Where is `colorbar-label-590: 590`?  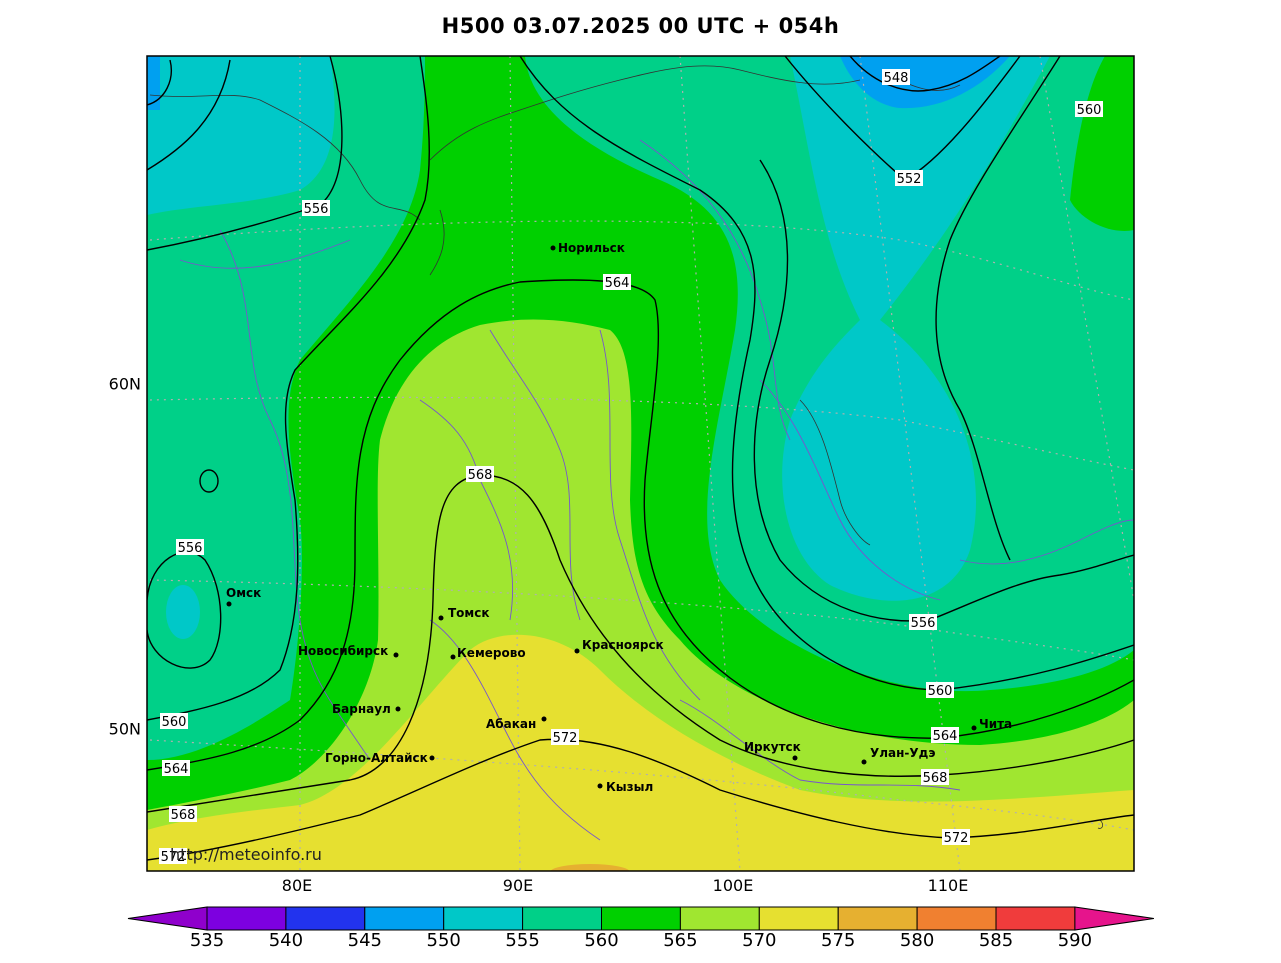 colorbar-label-590: 590 is located at coordinates (1075, 940).